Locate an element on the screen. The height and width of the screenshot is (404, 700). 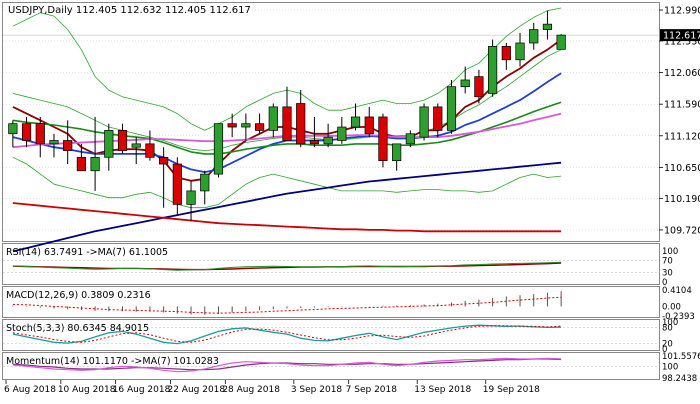
rsi-ma-line is located at coordinates (287, 266).